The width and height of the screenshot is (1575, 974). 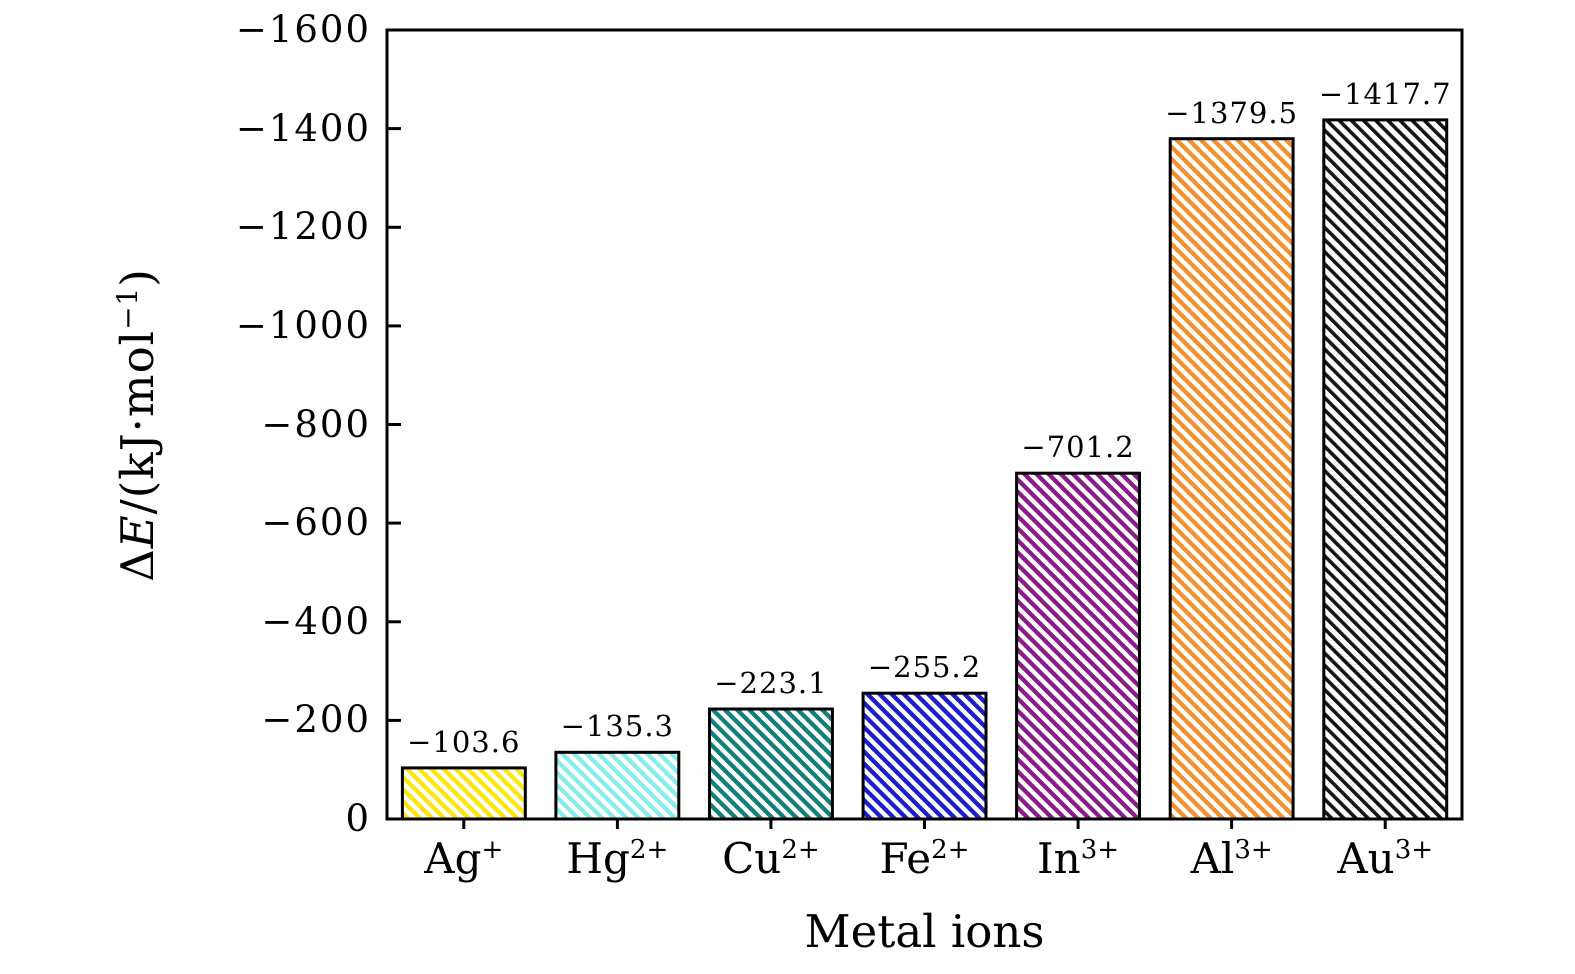 I want to click on y-tick-label: −1200, so click(x=303, y=227).